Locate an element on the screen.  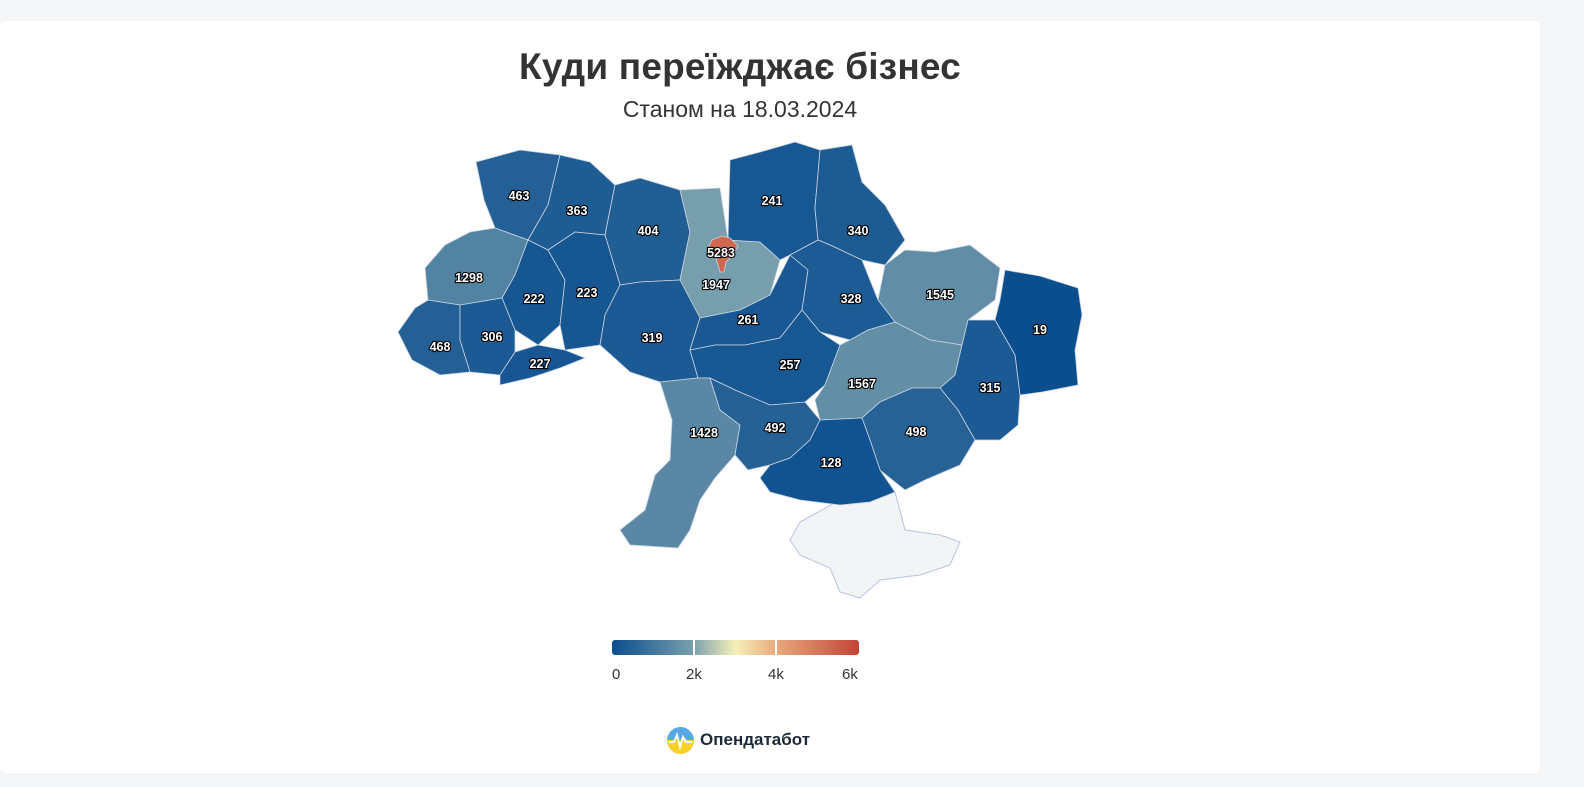
region-value-label: 5283 is located at coordinates (721, 253).